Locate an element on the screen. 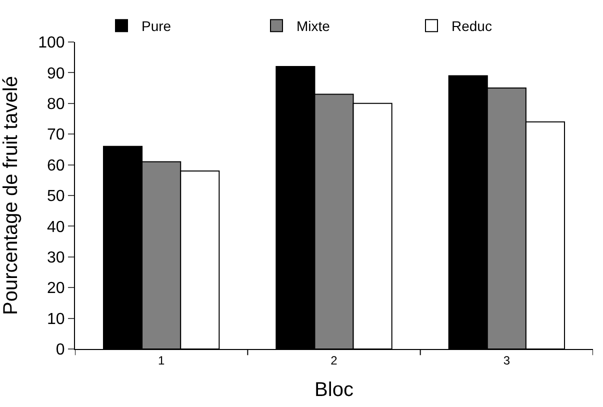 The width and height of the screenshot is (603, 407). y-tick-label: 20 is located at coordinates (56, 289).